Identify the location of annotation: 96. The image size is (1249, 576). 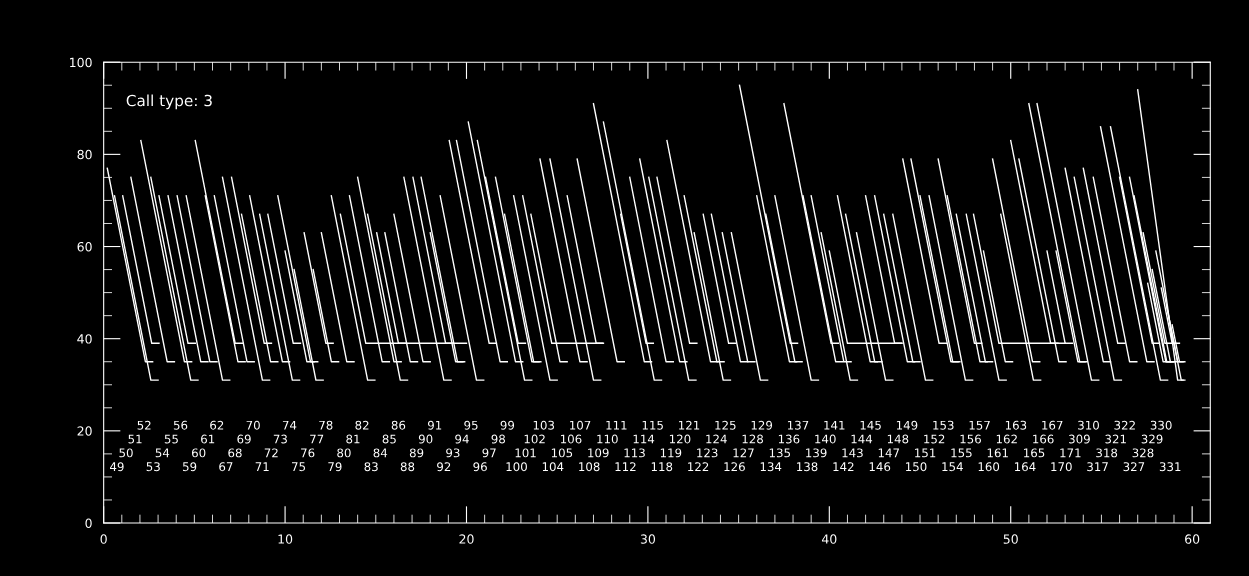
(480, 467).